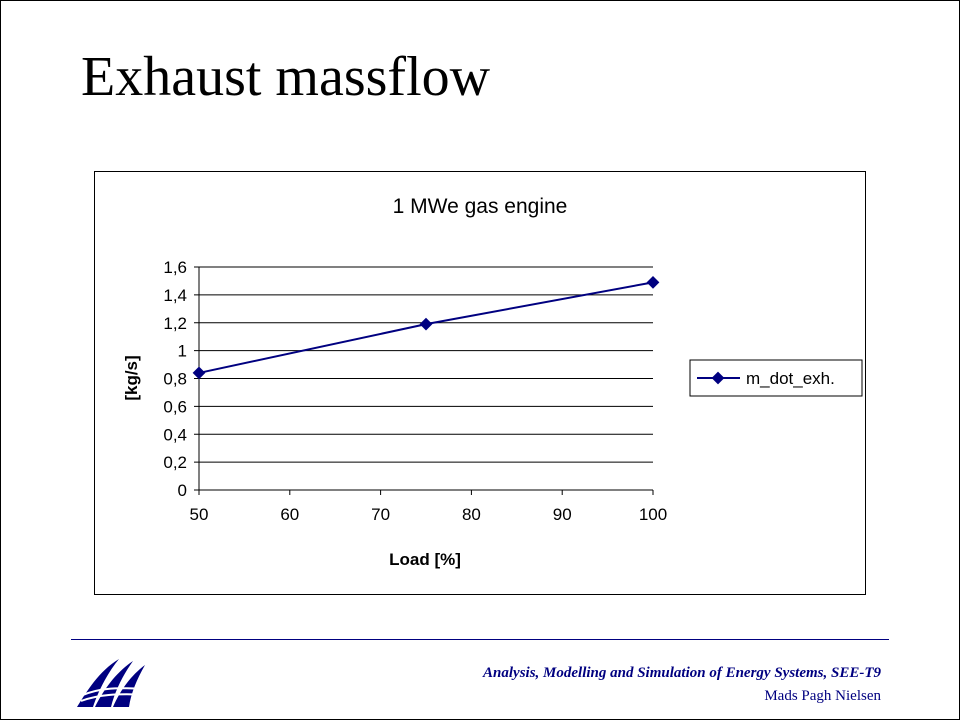 This screenshot has width=960, height=720. Describe the element at coordinates (175, 434) in the screenshot. I see `y-tick-label: 0,4` at that location.